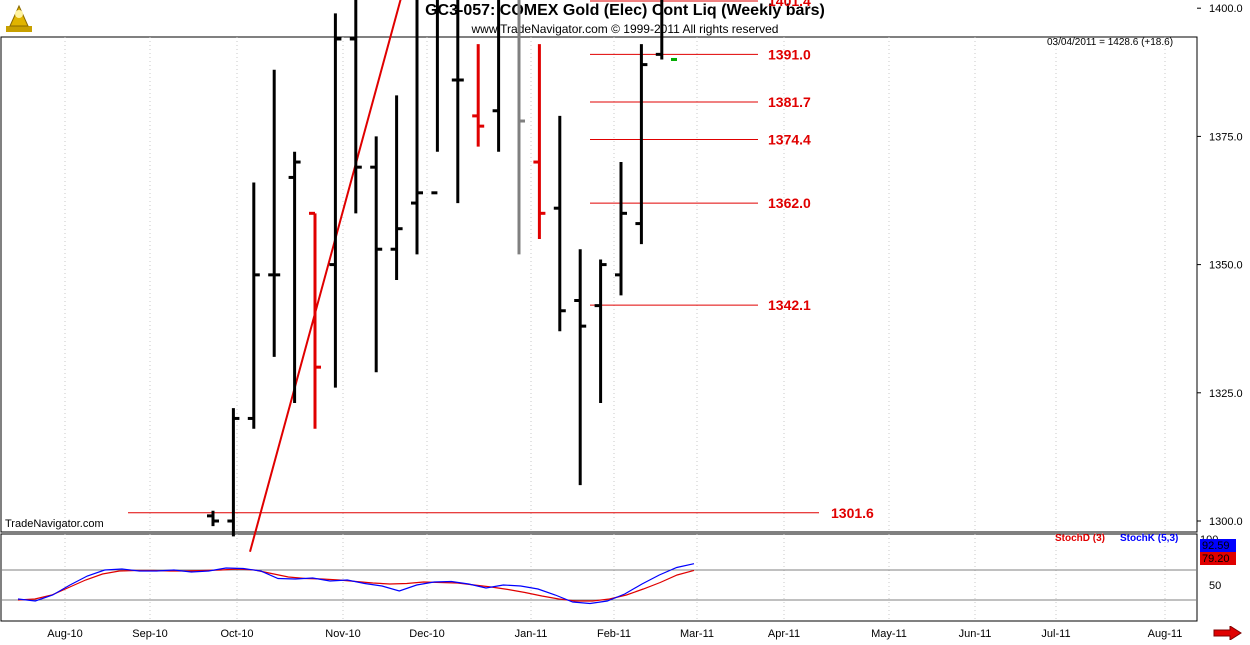  What do you see at coordinates (1055, 634) in the screenshot?
I see `x-tick-label: Jul-11` at bounding box center [1055, 634].